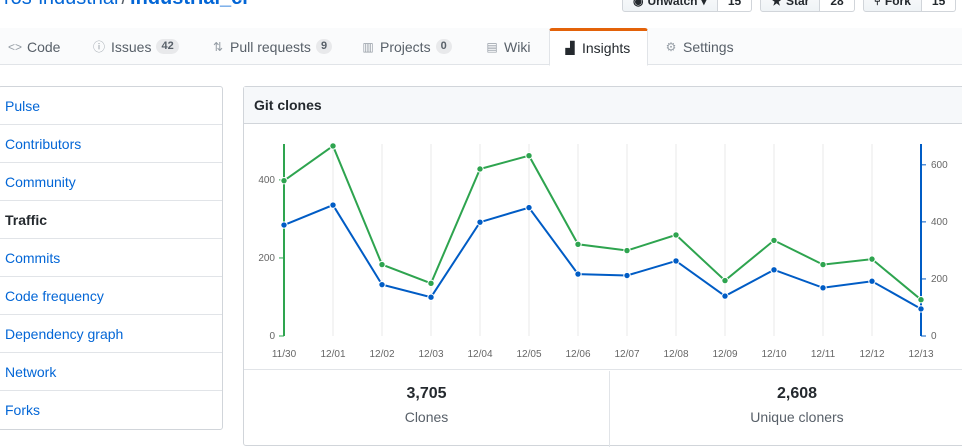 The width and height of the screenshot is (962, 447). Describe the element at coordinates (823, 354) in the screenshot. I see `x-axis-tick-label: 12/11` at that location.